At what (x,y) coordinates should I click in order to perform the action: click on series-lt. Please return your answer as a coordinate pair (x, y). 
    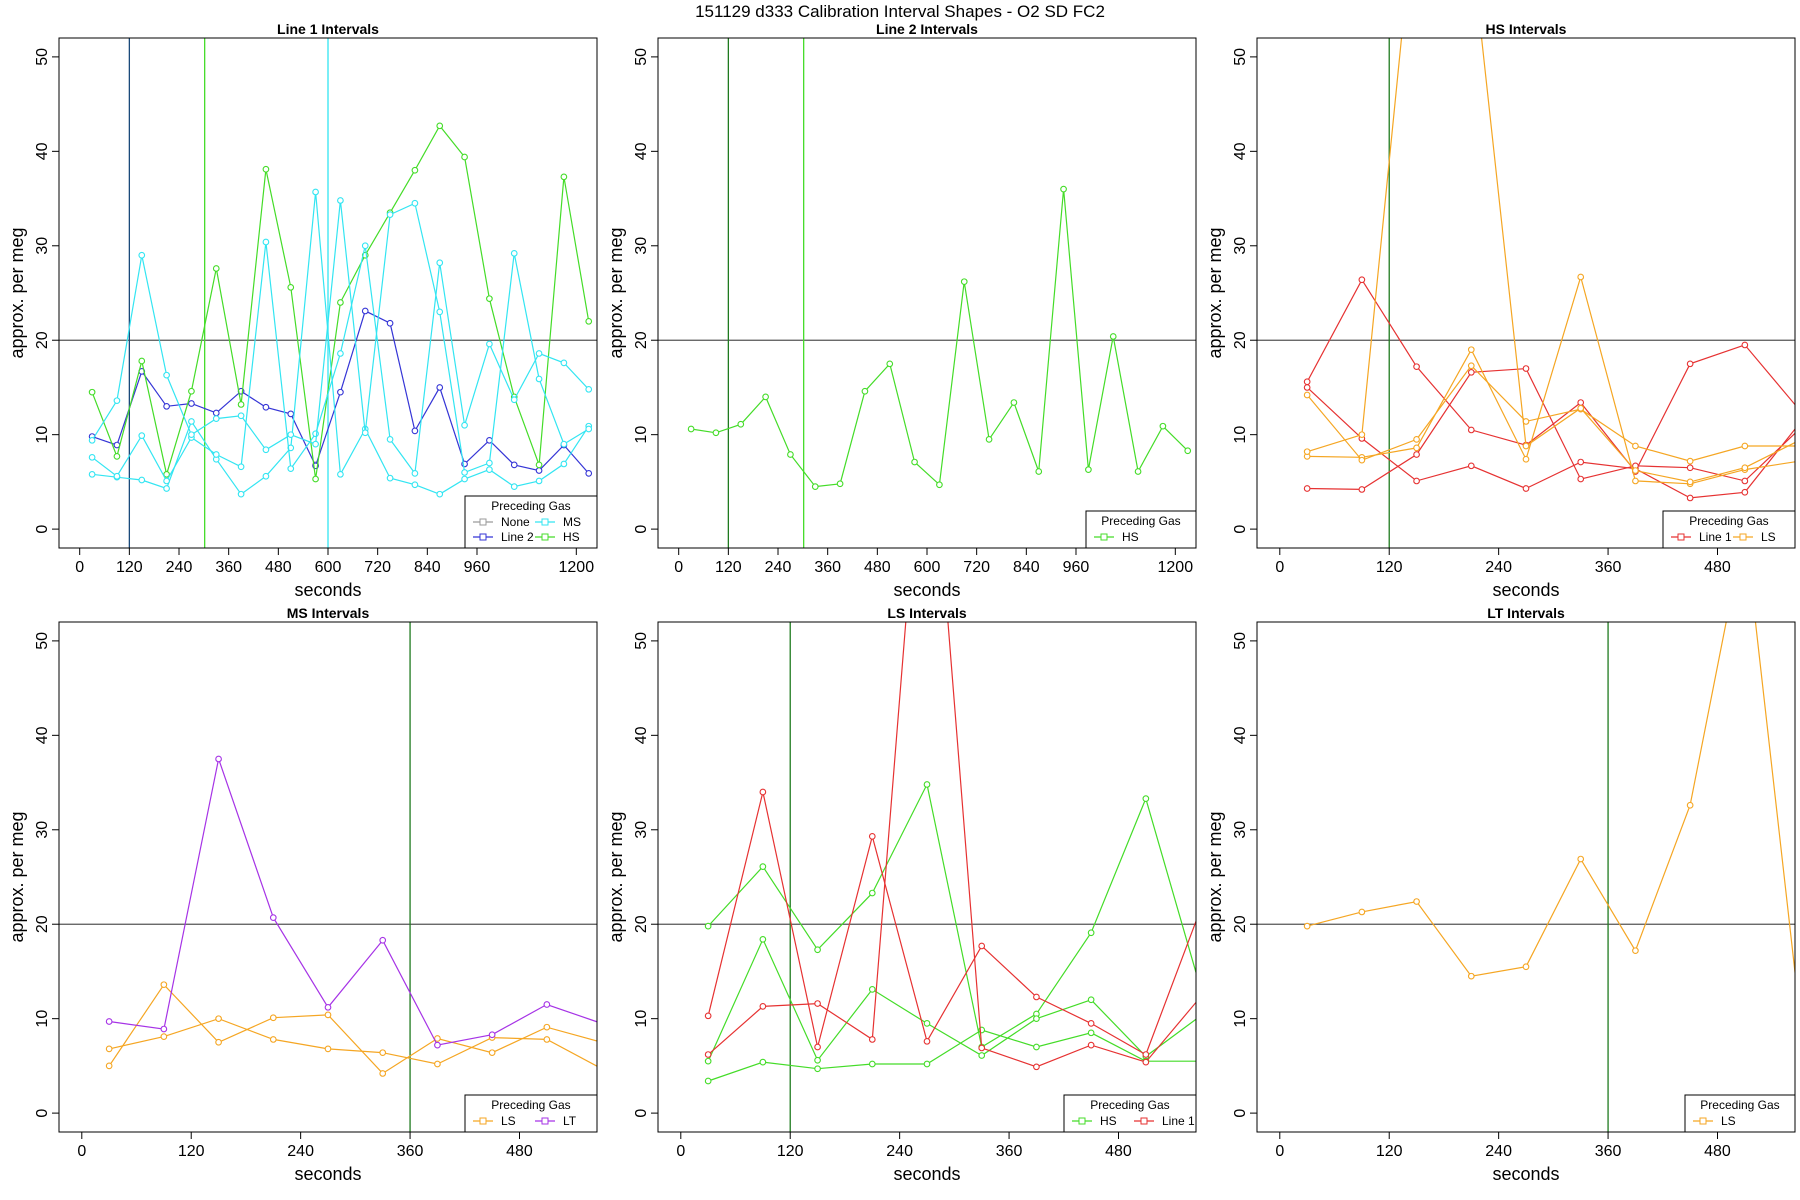
    Looking at the image, I should click on (351, 902).